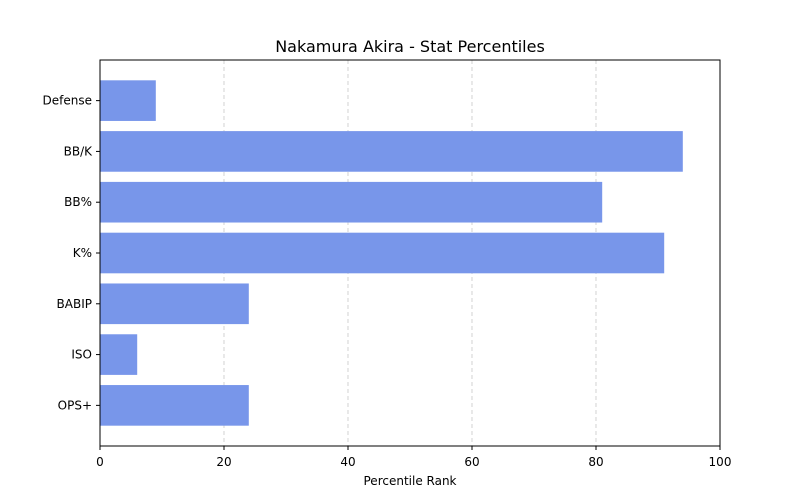 This screenshot has width=800, height=500. What do you see at coordinates (128, 100) in the screenshot?
I see `bar-defense` at bounding box center [128, 100].